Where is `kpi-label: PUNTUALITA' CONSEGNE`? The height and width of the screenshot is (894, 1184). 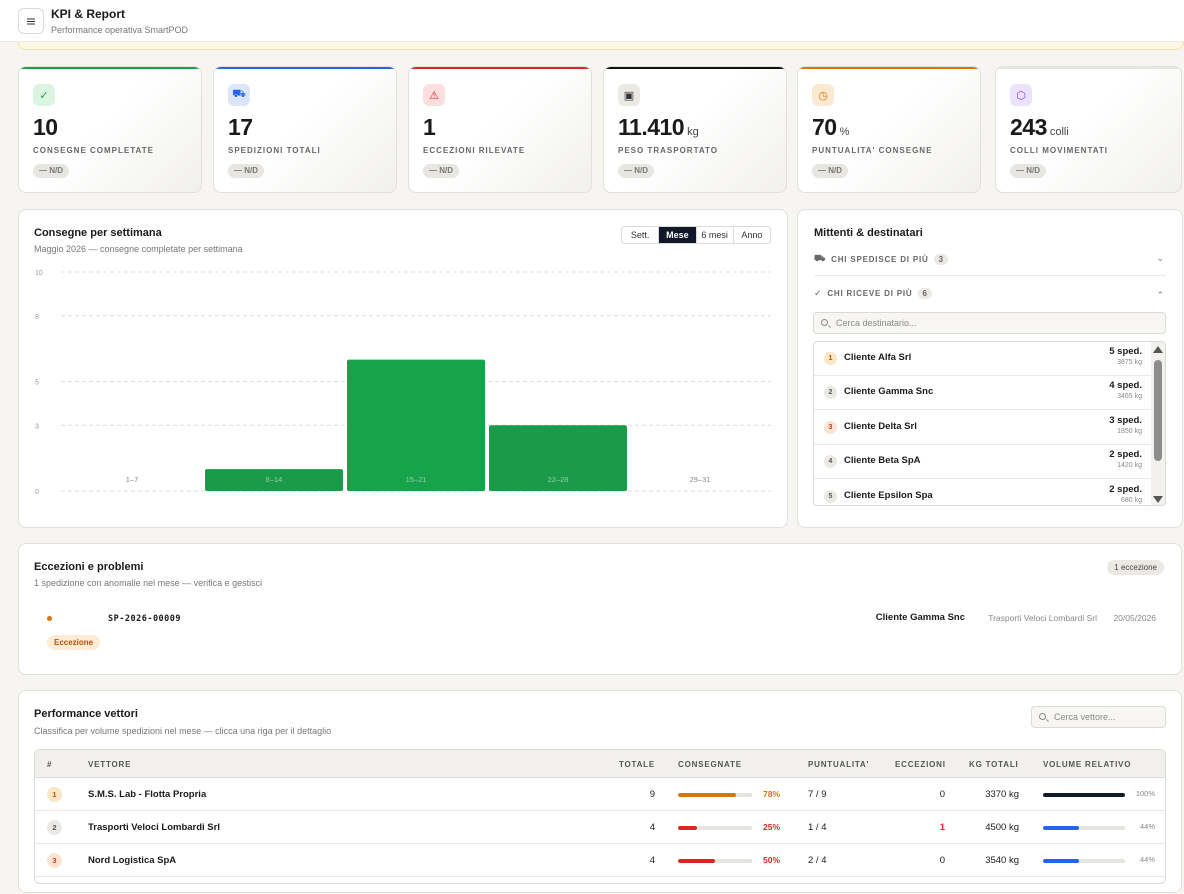
kpi-label: PUNTUALITA' CONSEGNE is located at coordinates (872, 150).